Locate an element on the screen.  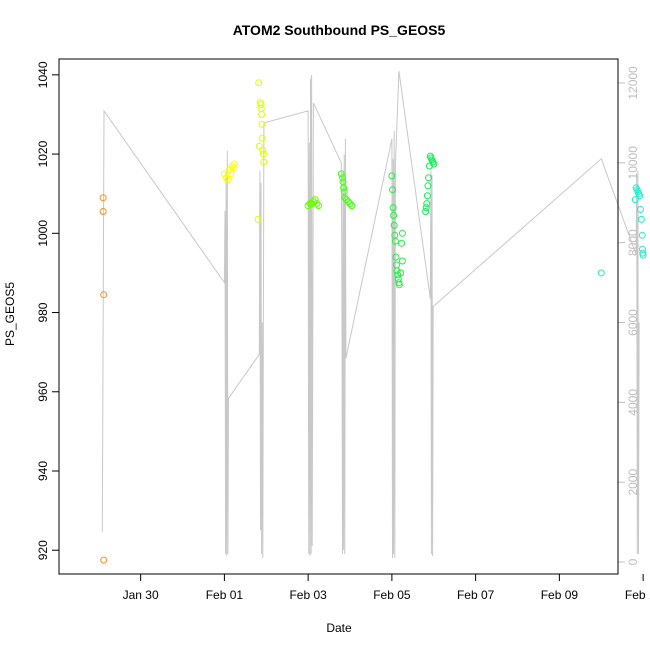
y2-tick-label-3: 6000 is located at coordinates (633, 322).